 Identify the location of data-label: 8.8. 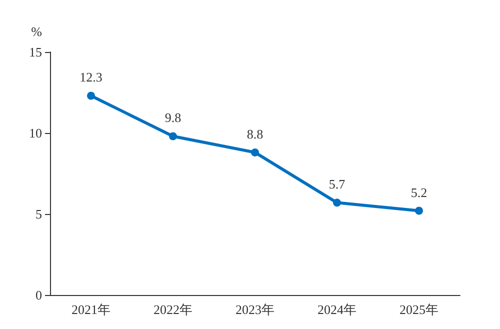
(255, 134).